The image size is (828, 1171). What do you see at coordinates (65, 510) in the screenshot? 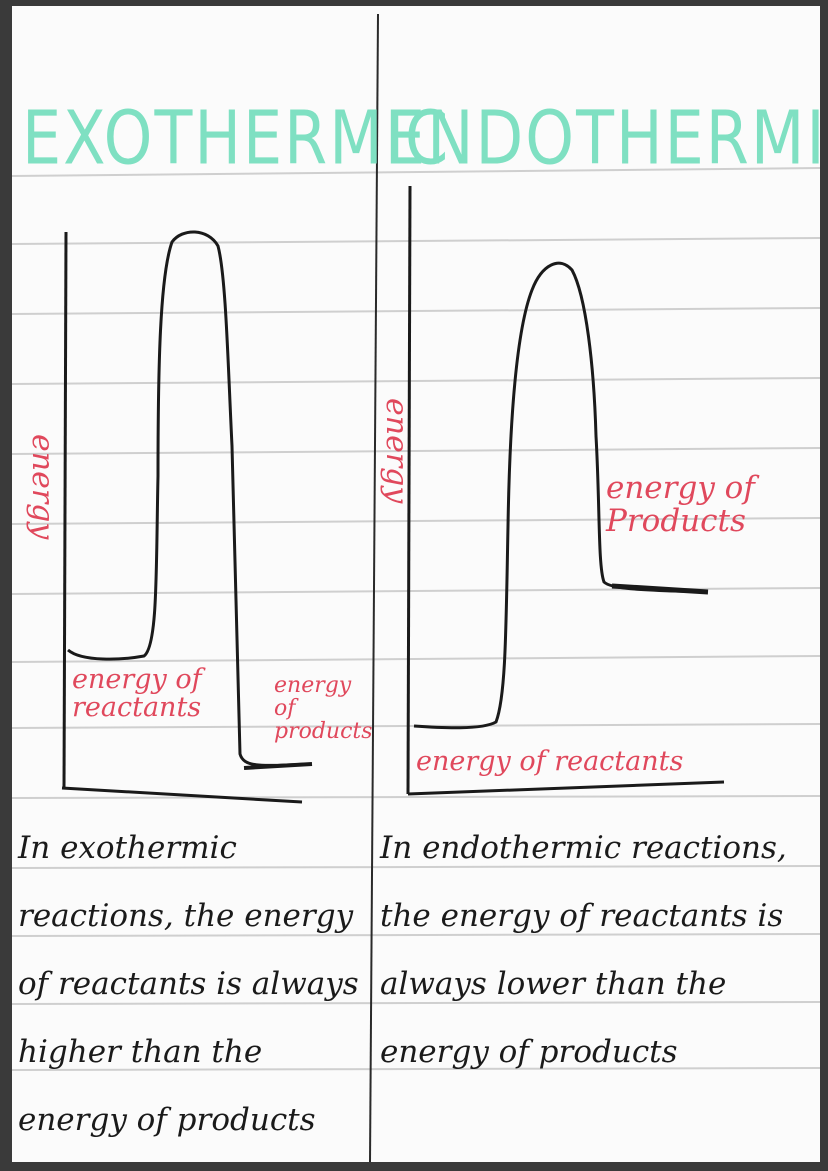
I see `exo-y-axis` at bounding box center [65, 510].